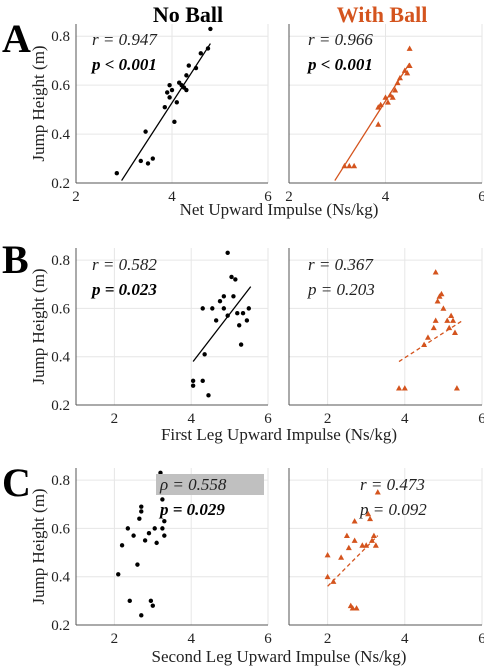 The width and height of the screenshot is (484, 670). Describe the element at coordinates (16, 38) in the screenshot. I see `panel-letter-a: A` at that location.